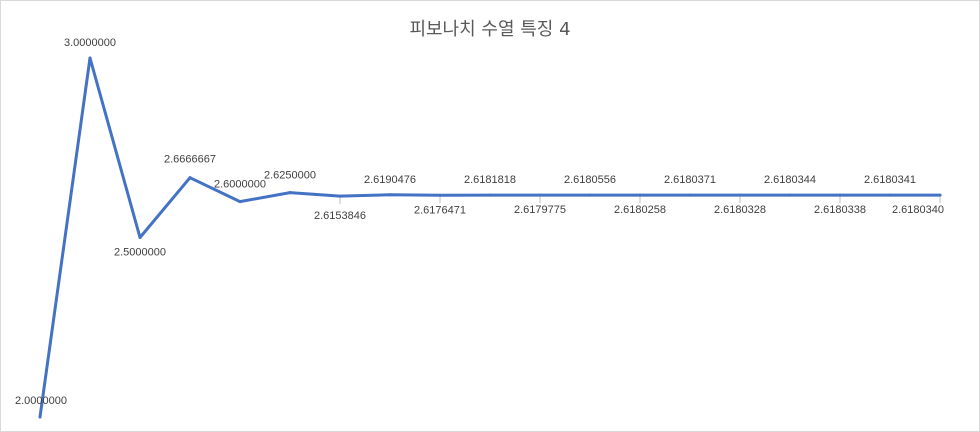  Describe the element at coordinates (190, 160) in the screenshot. I see `data-label: 2.6666667` at that location.